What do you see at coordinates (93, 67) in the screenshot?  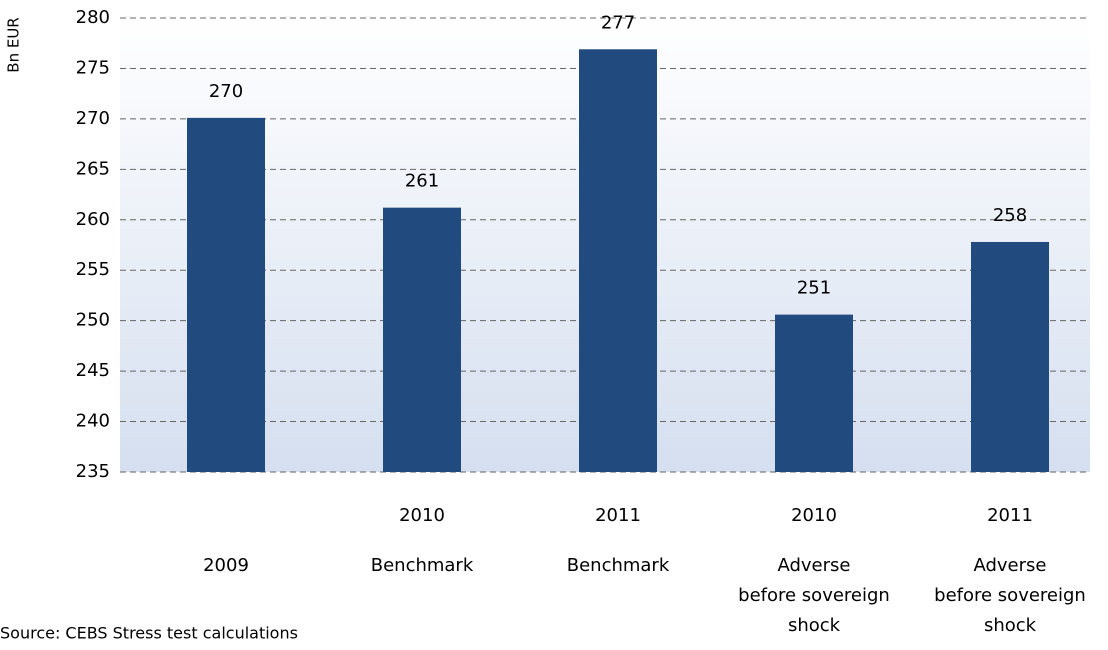 I see `y-tick-label: 275` at bounding box center [93, 67].